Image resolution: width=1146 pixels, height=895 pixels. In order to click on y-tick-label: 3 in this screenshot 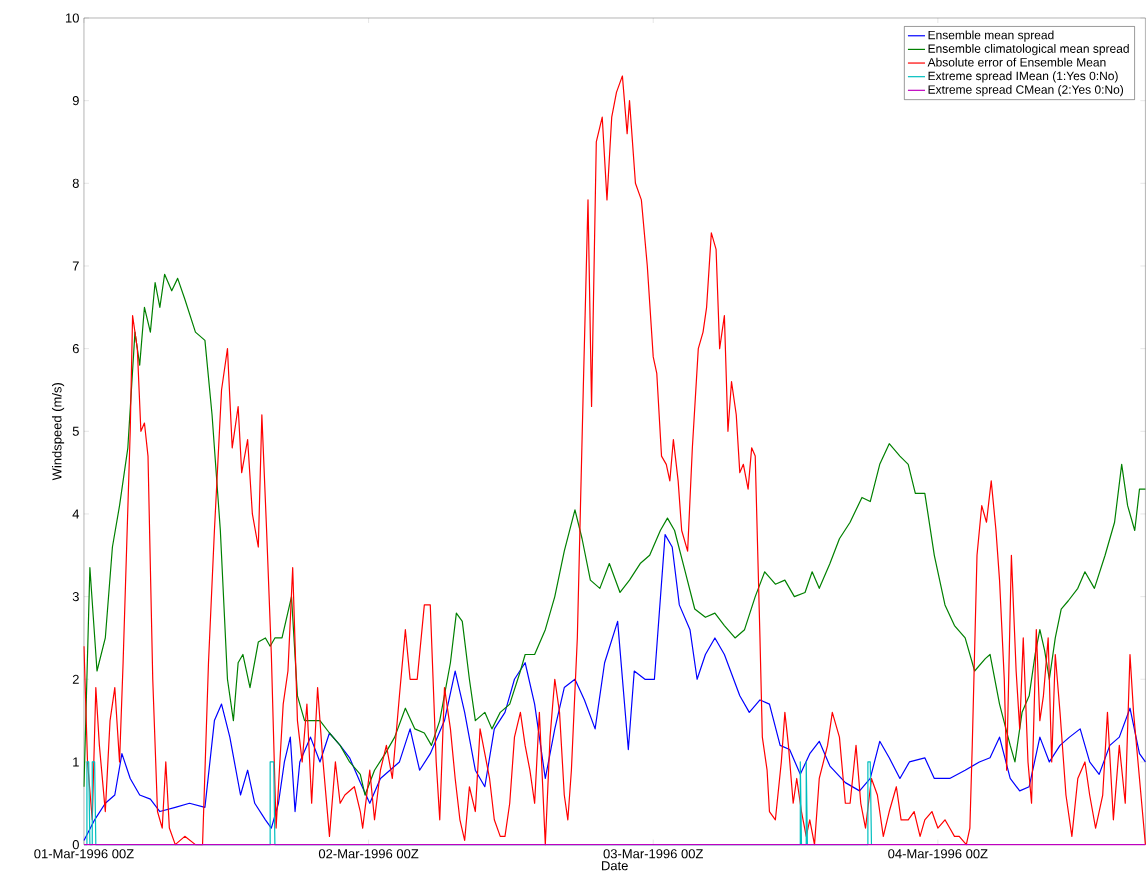, I will do `click(75, 597)`.